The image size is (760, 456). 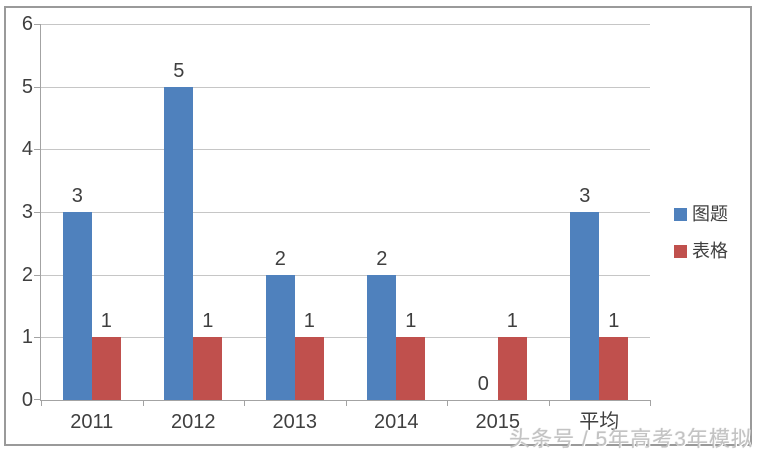 I want to click on bar-图题-2014, so click(x=382, y=337).